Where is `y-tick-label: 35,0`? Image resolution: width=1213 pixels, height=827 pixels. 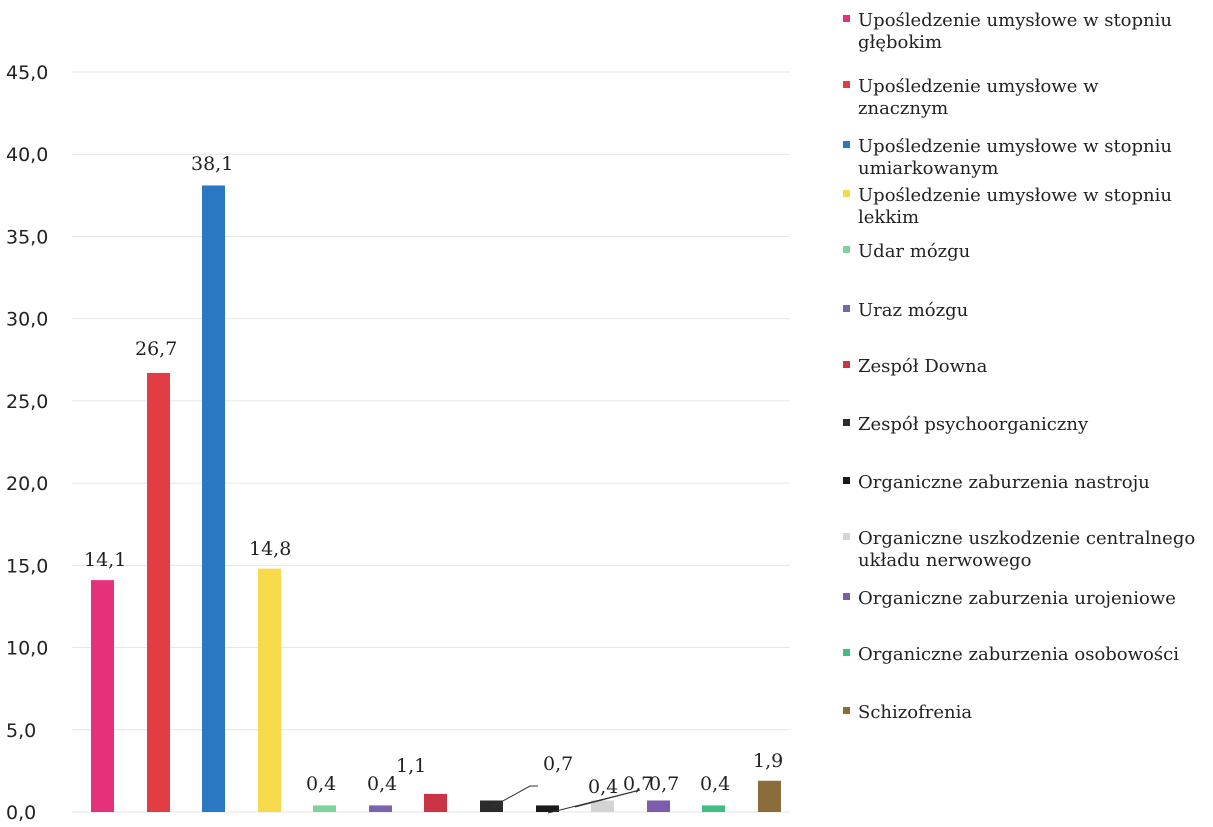 y-tick-label: 35,0 is located at coordinates (27, 237).